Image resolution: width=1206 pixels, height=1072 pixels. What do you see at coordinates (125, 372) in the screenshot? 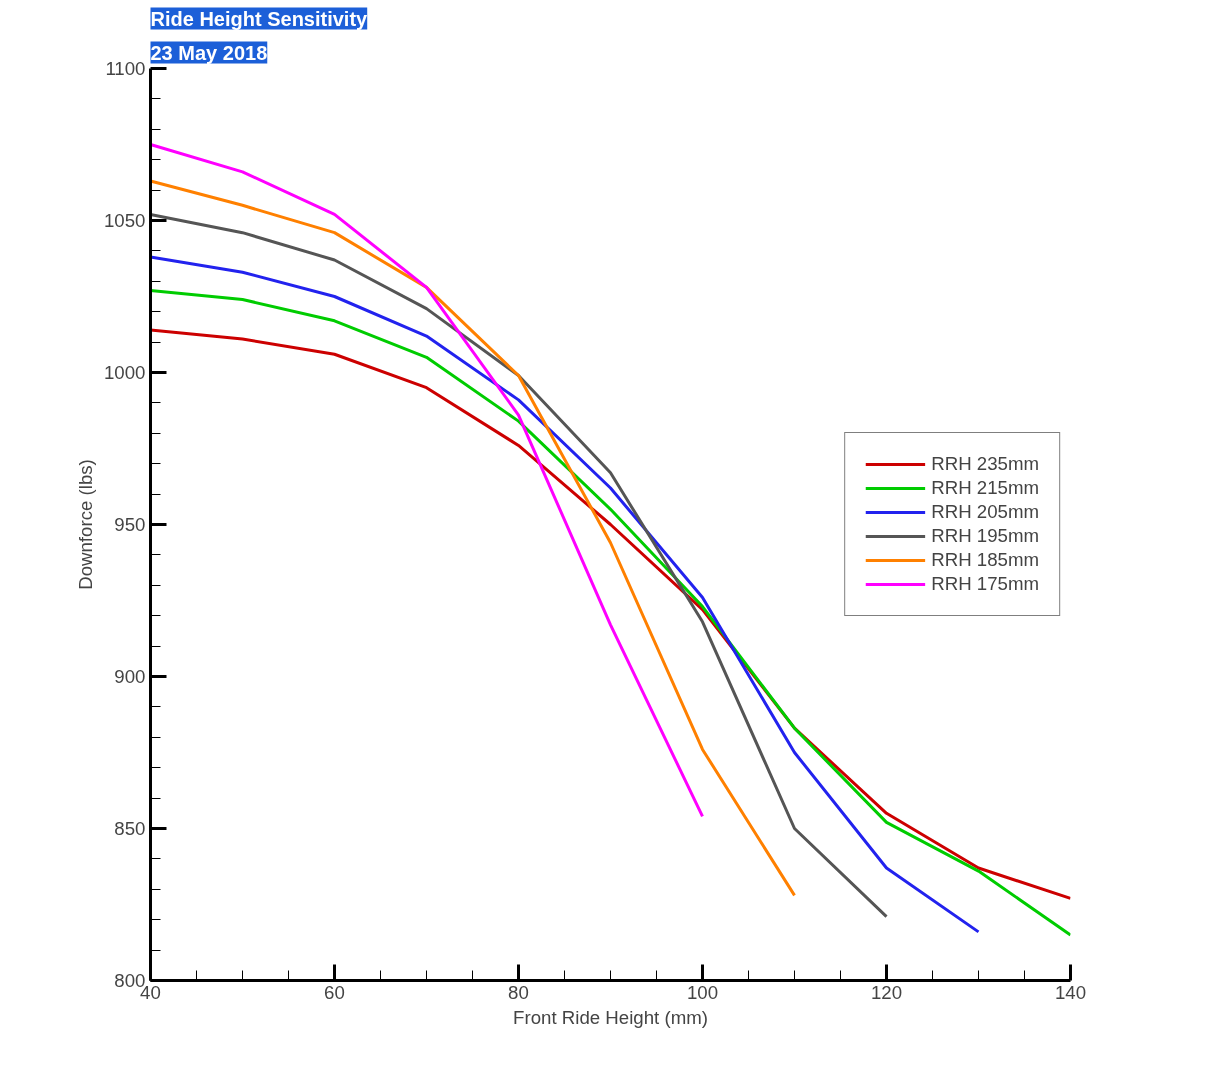
I see `y-tick-label: 1000` at bounding box center [125, 372].